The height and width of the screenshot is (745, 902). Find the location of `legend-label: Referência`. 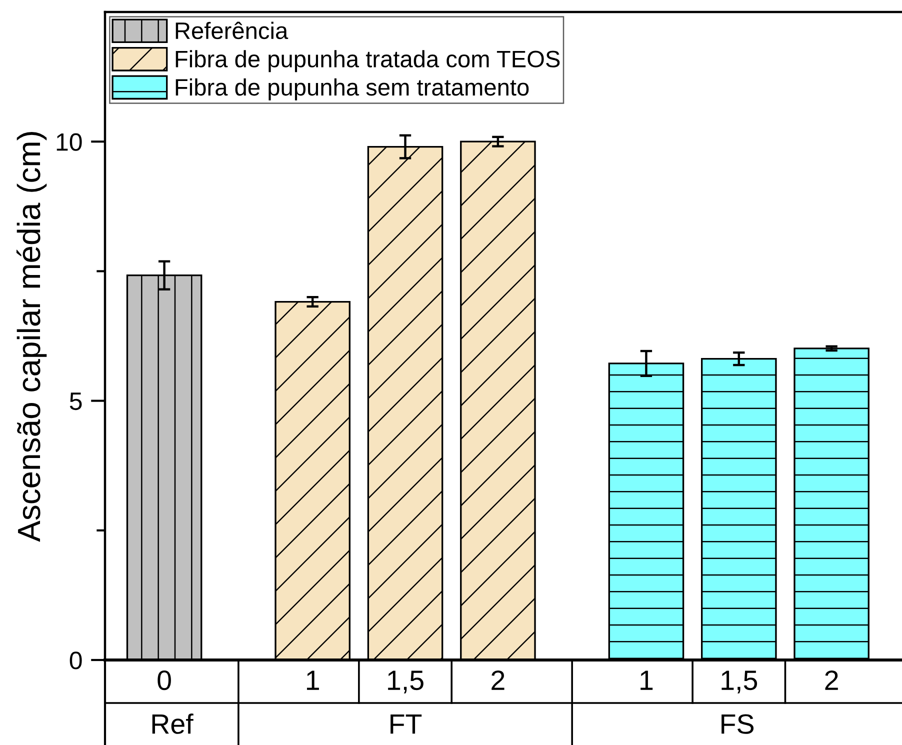

legend-label: Referência is located at coordinates (232, 31).